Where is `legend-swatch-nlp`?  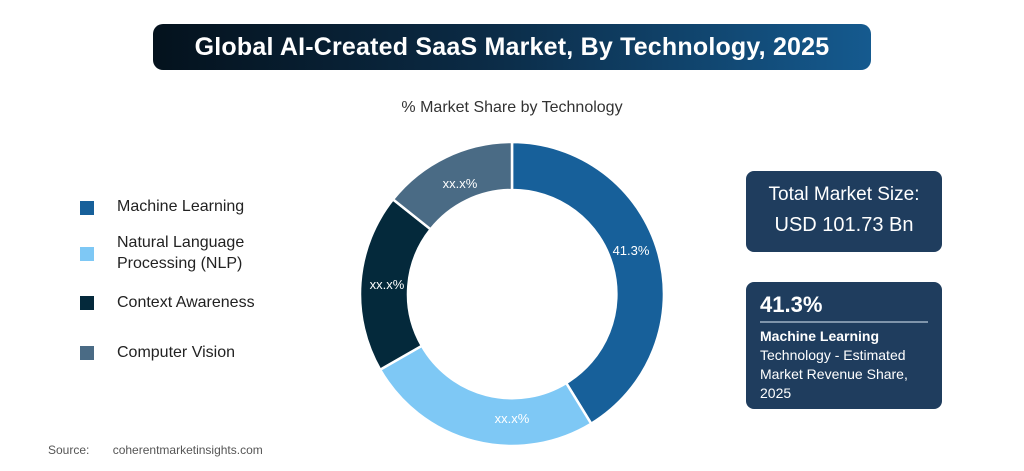
legend-swatch-nlp is located at coordinates (87, 254).